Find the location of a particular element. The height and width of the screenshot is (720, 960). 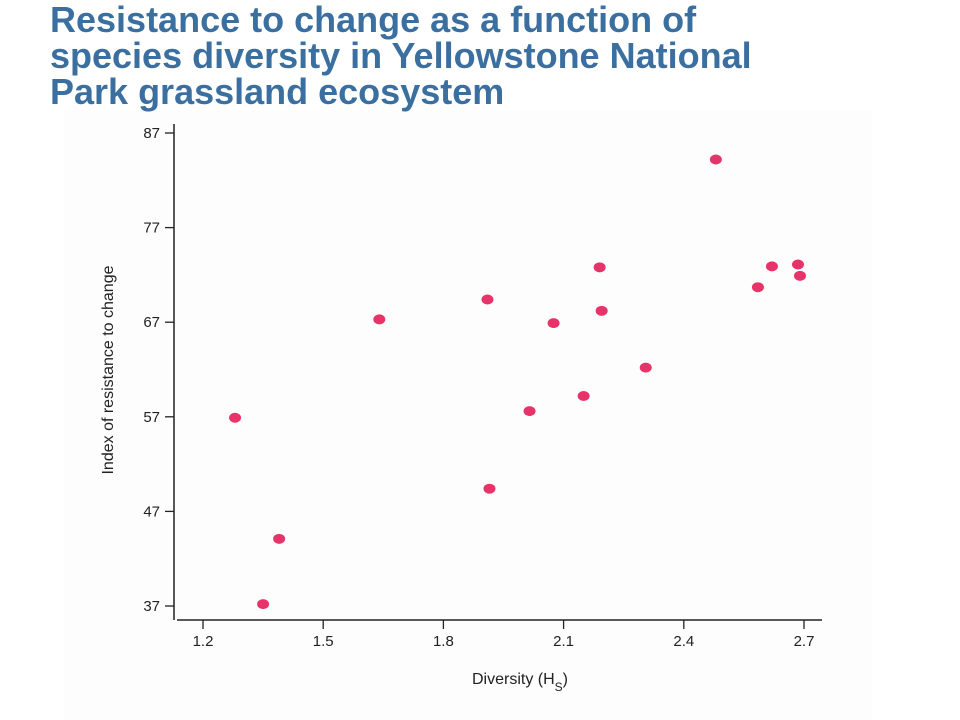

y-axis-title: Index of resistance to change is located at coordinates (108, 369).